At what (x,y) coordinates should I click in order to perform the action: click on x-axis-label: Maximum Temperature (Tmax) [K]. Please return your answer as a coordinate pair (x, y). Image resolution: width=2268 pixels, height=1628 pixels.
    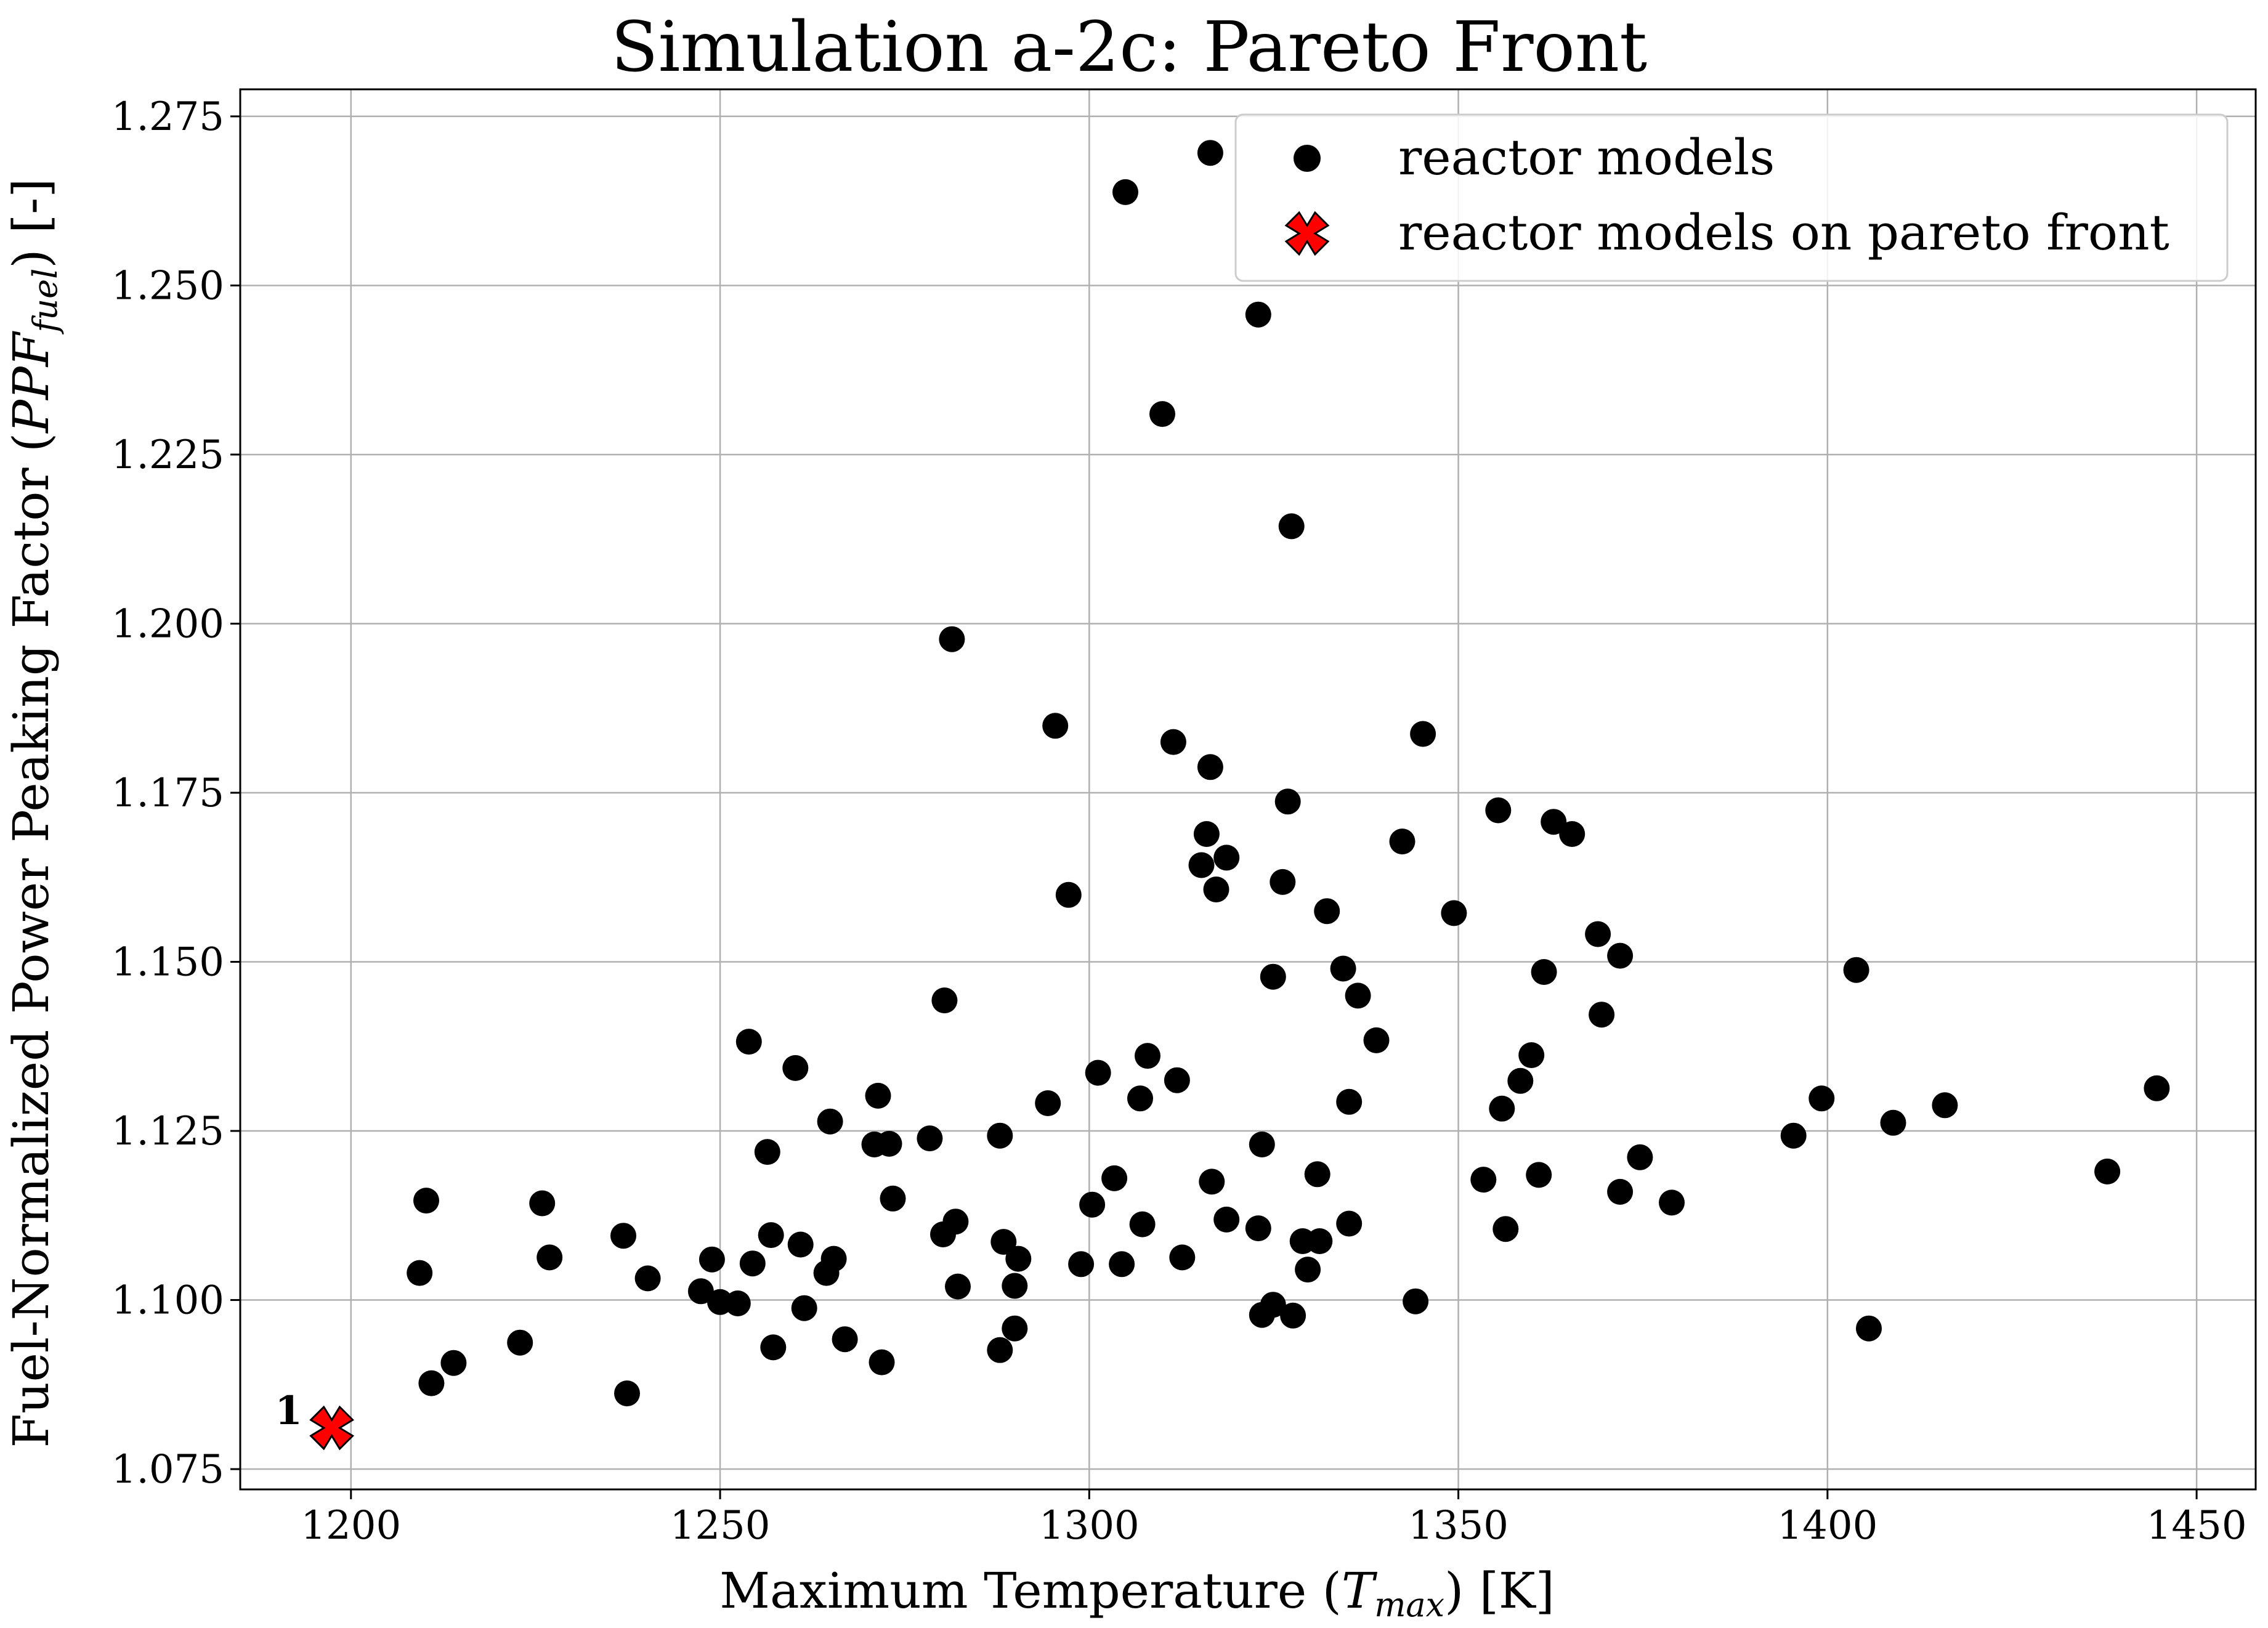
    Looking at the image, I should click on (1137, 1593).